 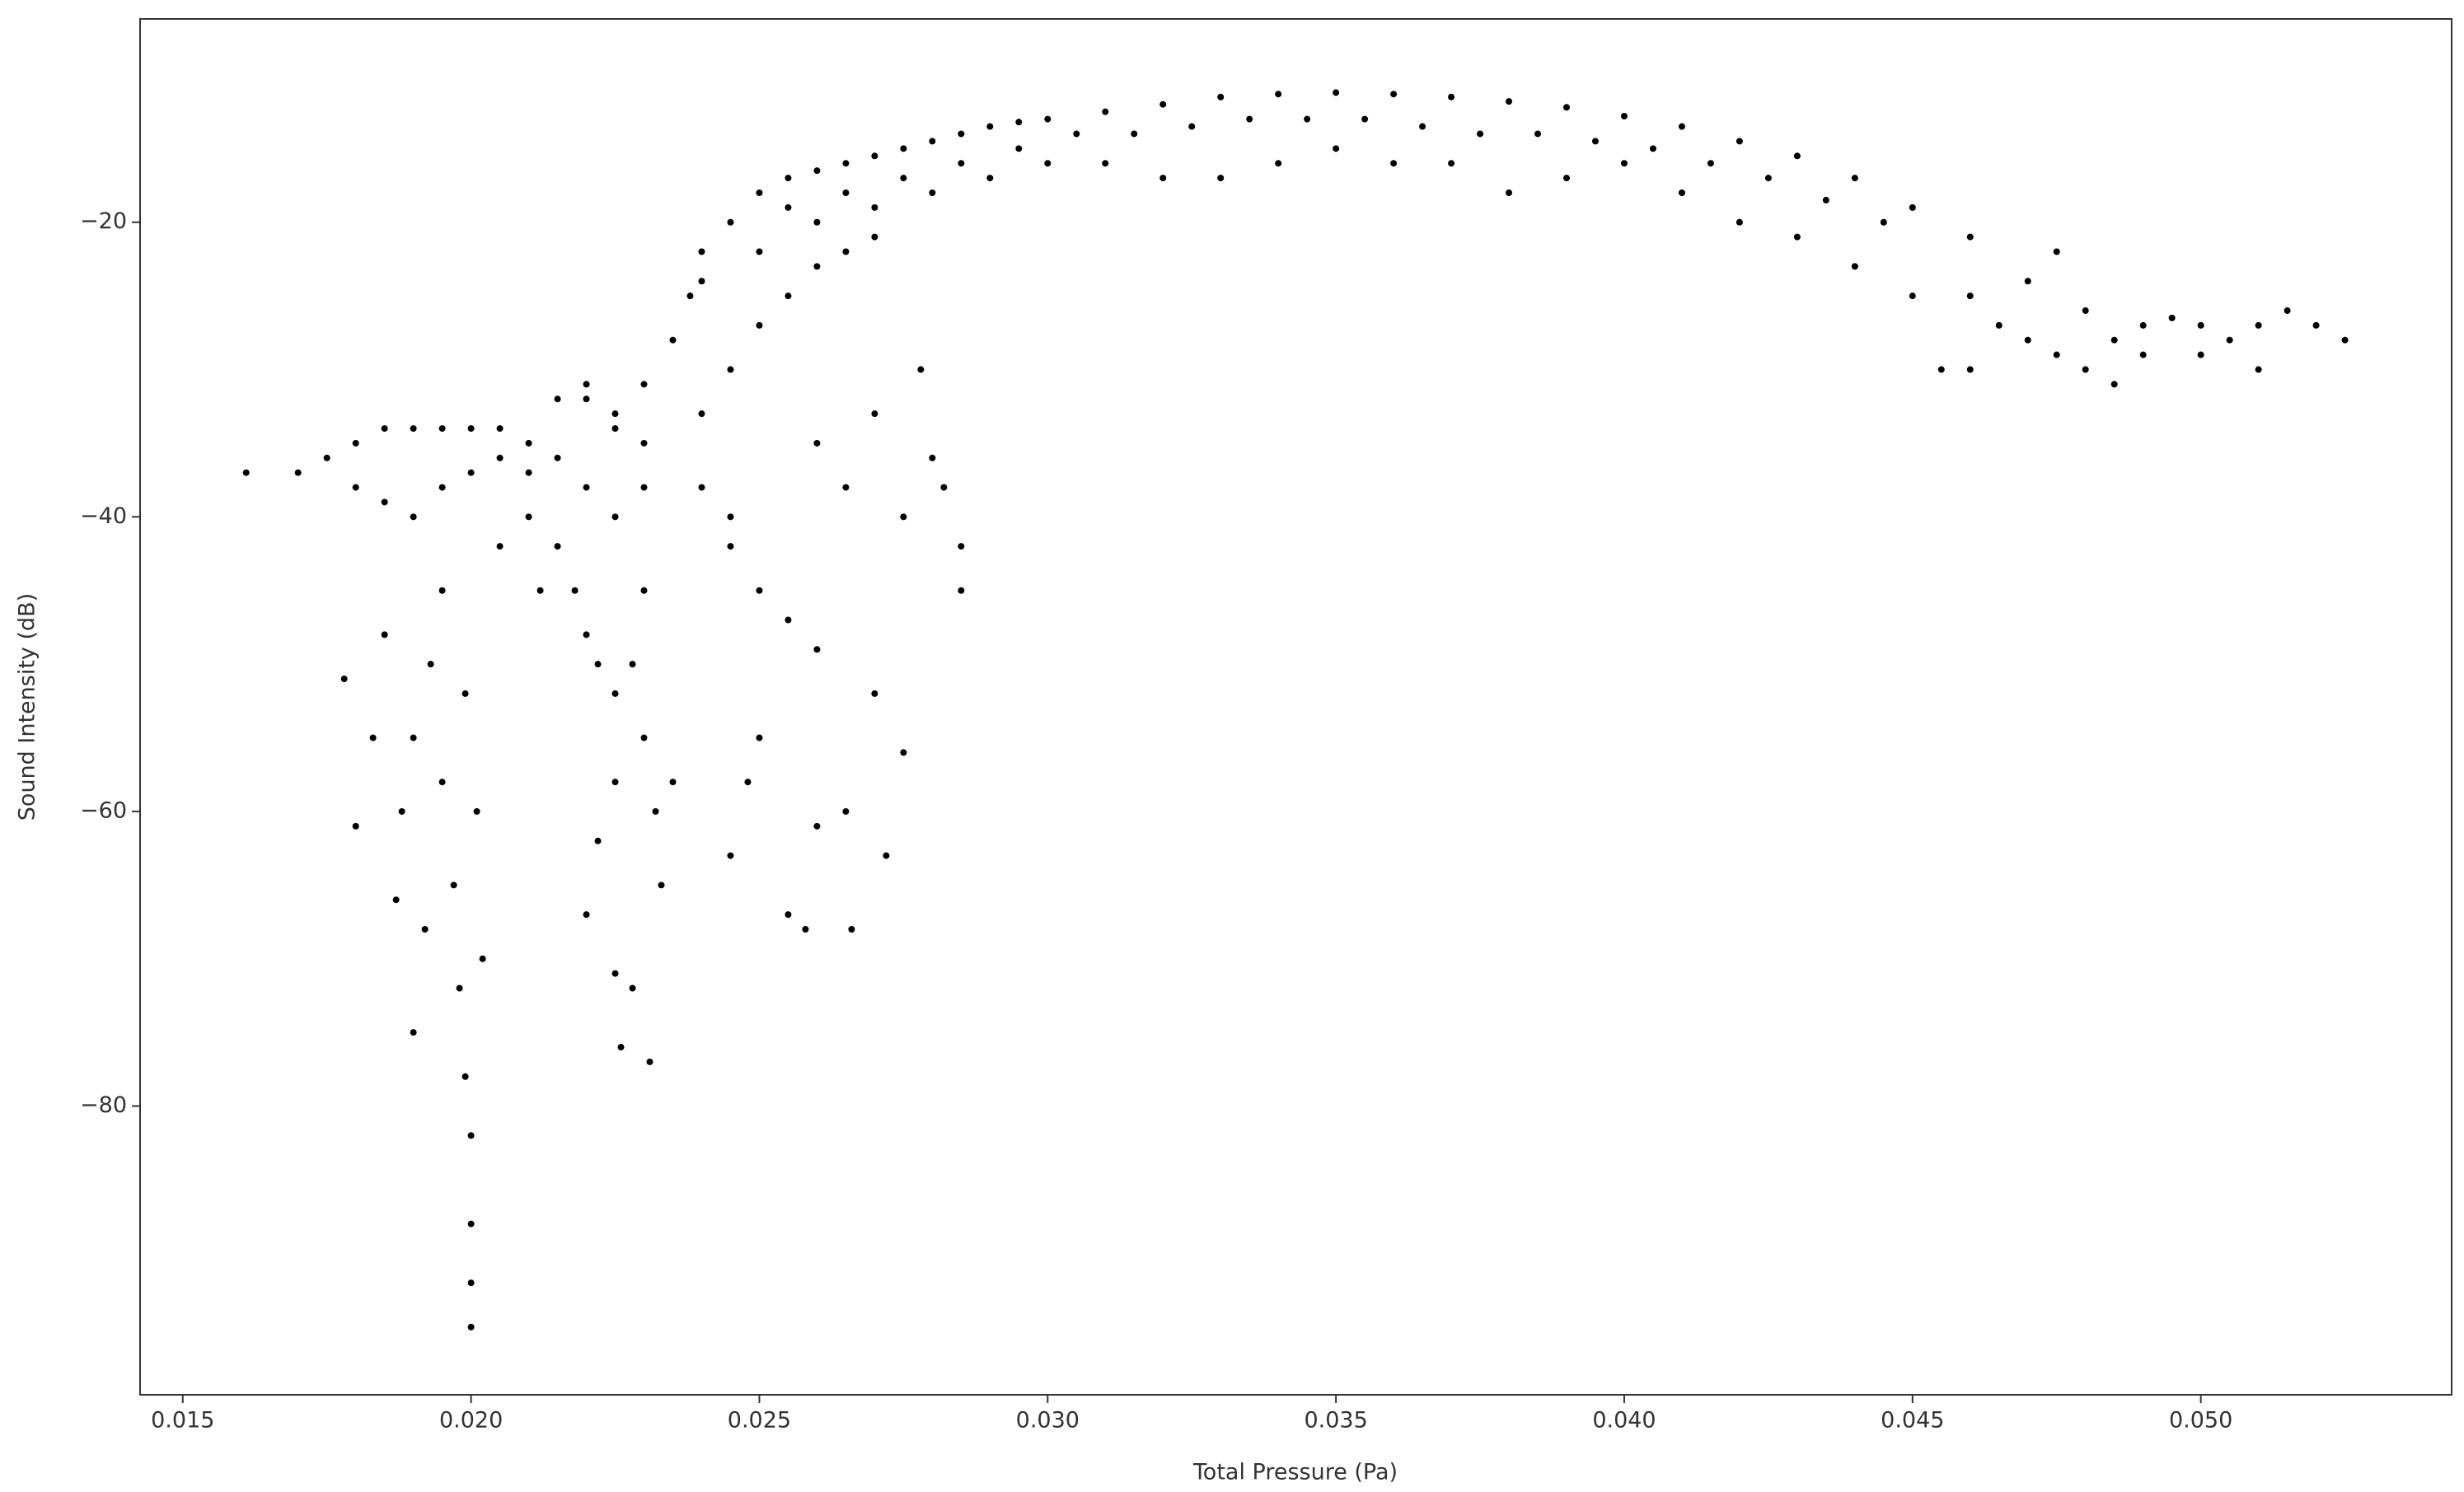 What do you see at coordinates (1335, 1421) in the screenshot?
I see `x-tick-label: 0.035` at bounding box center [1335, 1421].